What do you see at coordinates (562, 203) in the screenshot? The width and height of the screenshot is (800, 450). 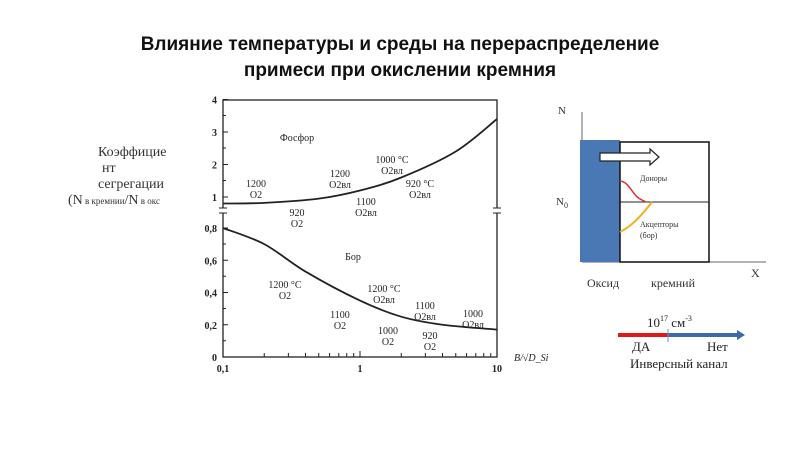 I see `n0-label: N0` at bounding box center [562, 203].